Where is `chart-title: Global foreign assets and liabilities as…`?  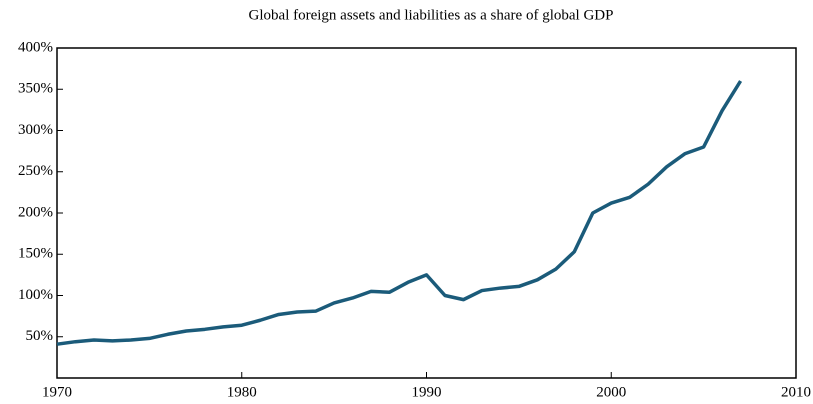
chart-title: Global foreign assets and liabilities as… is located at coordinates (431, 15).